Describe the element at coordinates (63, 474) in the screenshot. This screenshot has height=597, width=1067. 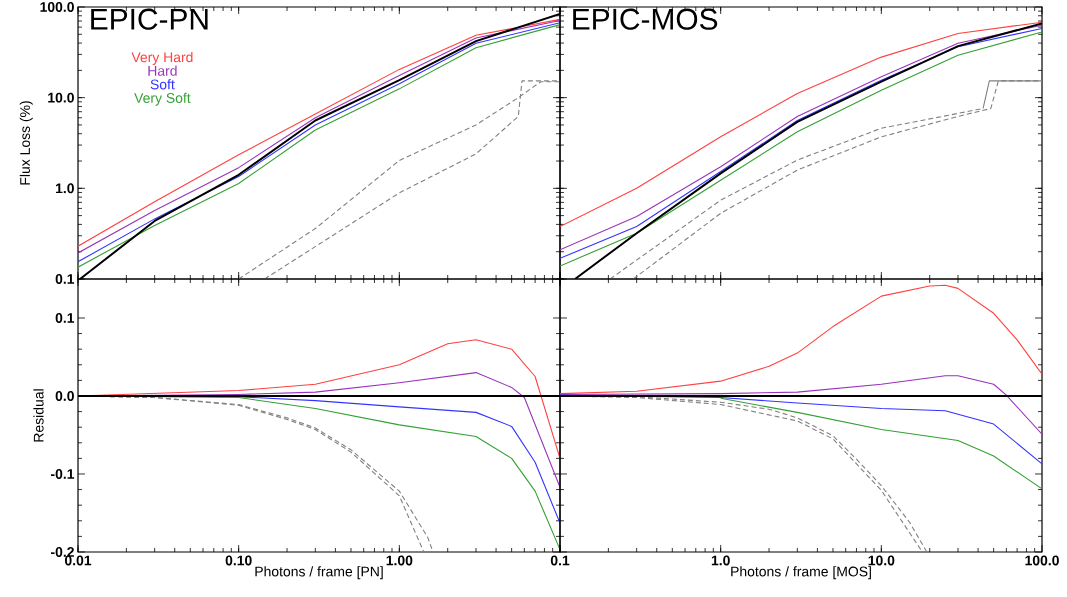
I see `y-tick-label: -0.1` at that location.